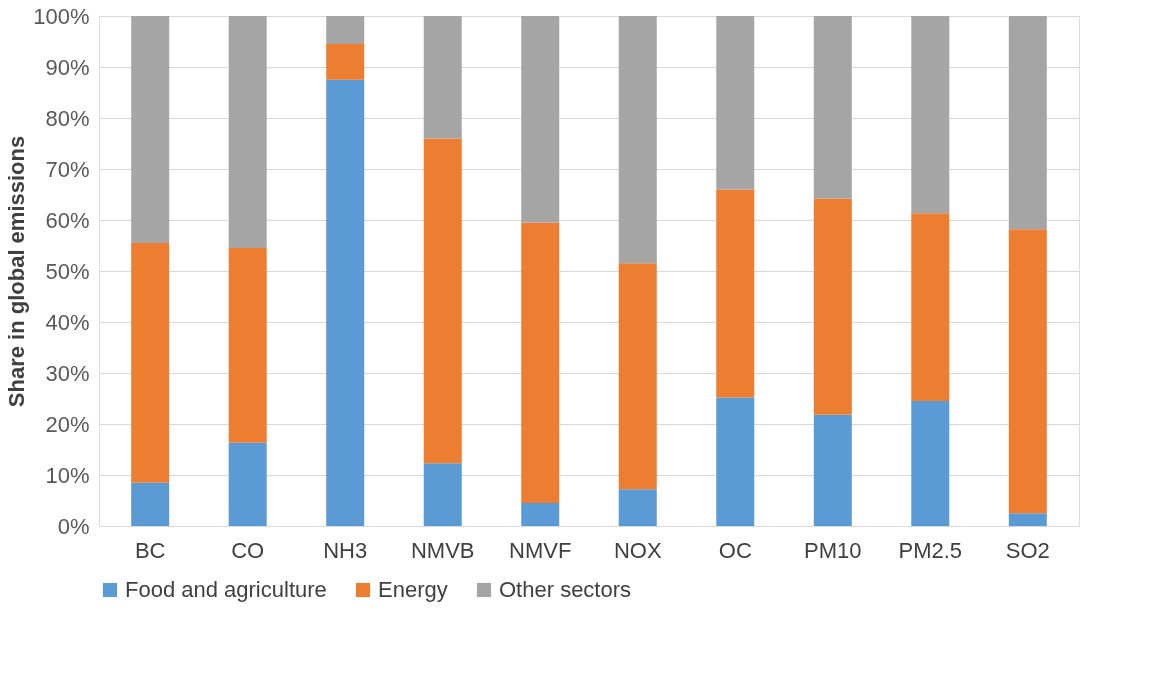  I want to click on x-tick-label: OC, so click(735, 550).